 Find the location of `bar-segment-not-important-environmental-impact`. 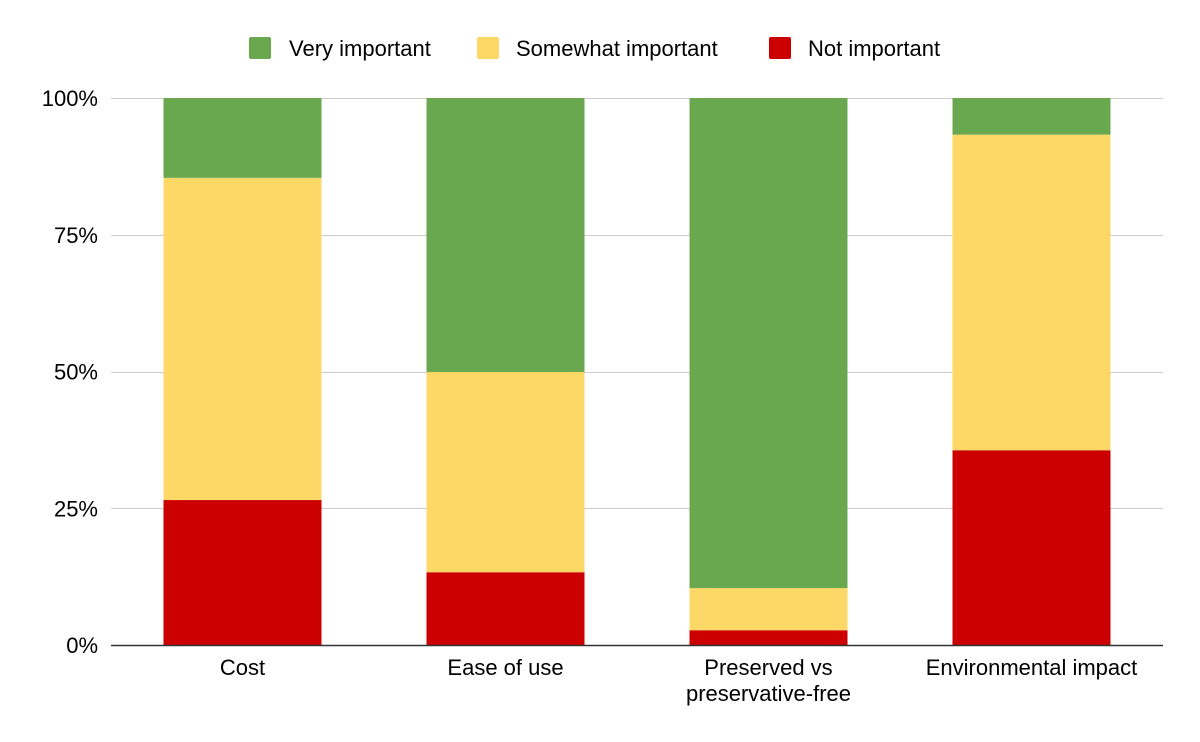

bar-segment-not-important-environmental-impact is located at coordinates (1031, 547).